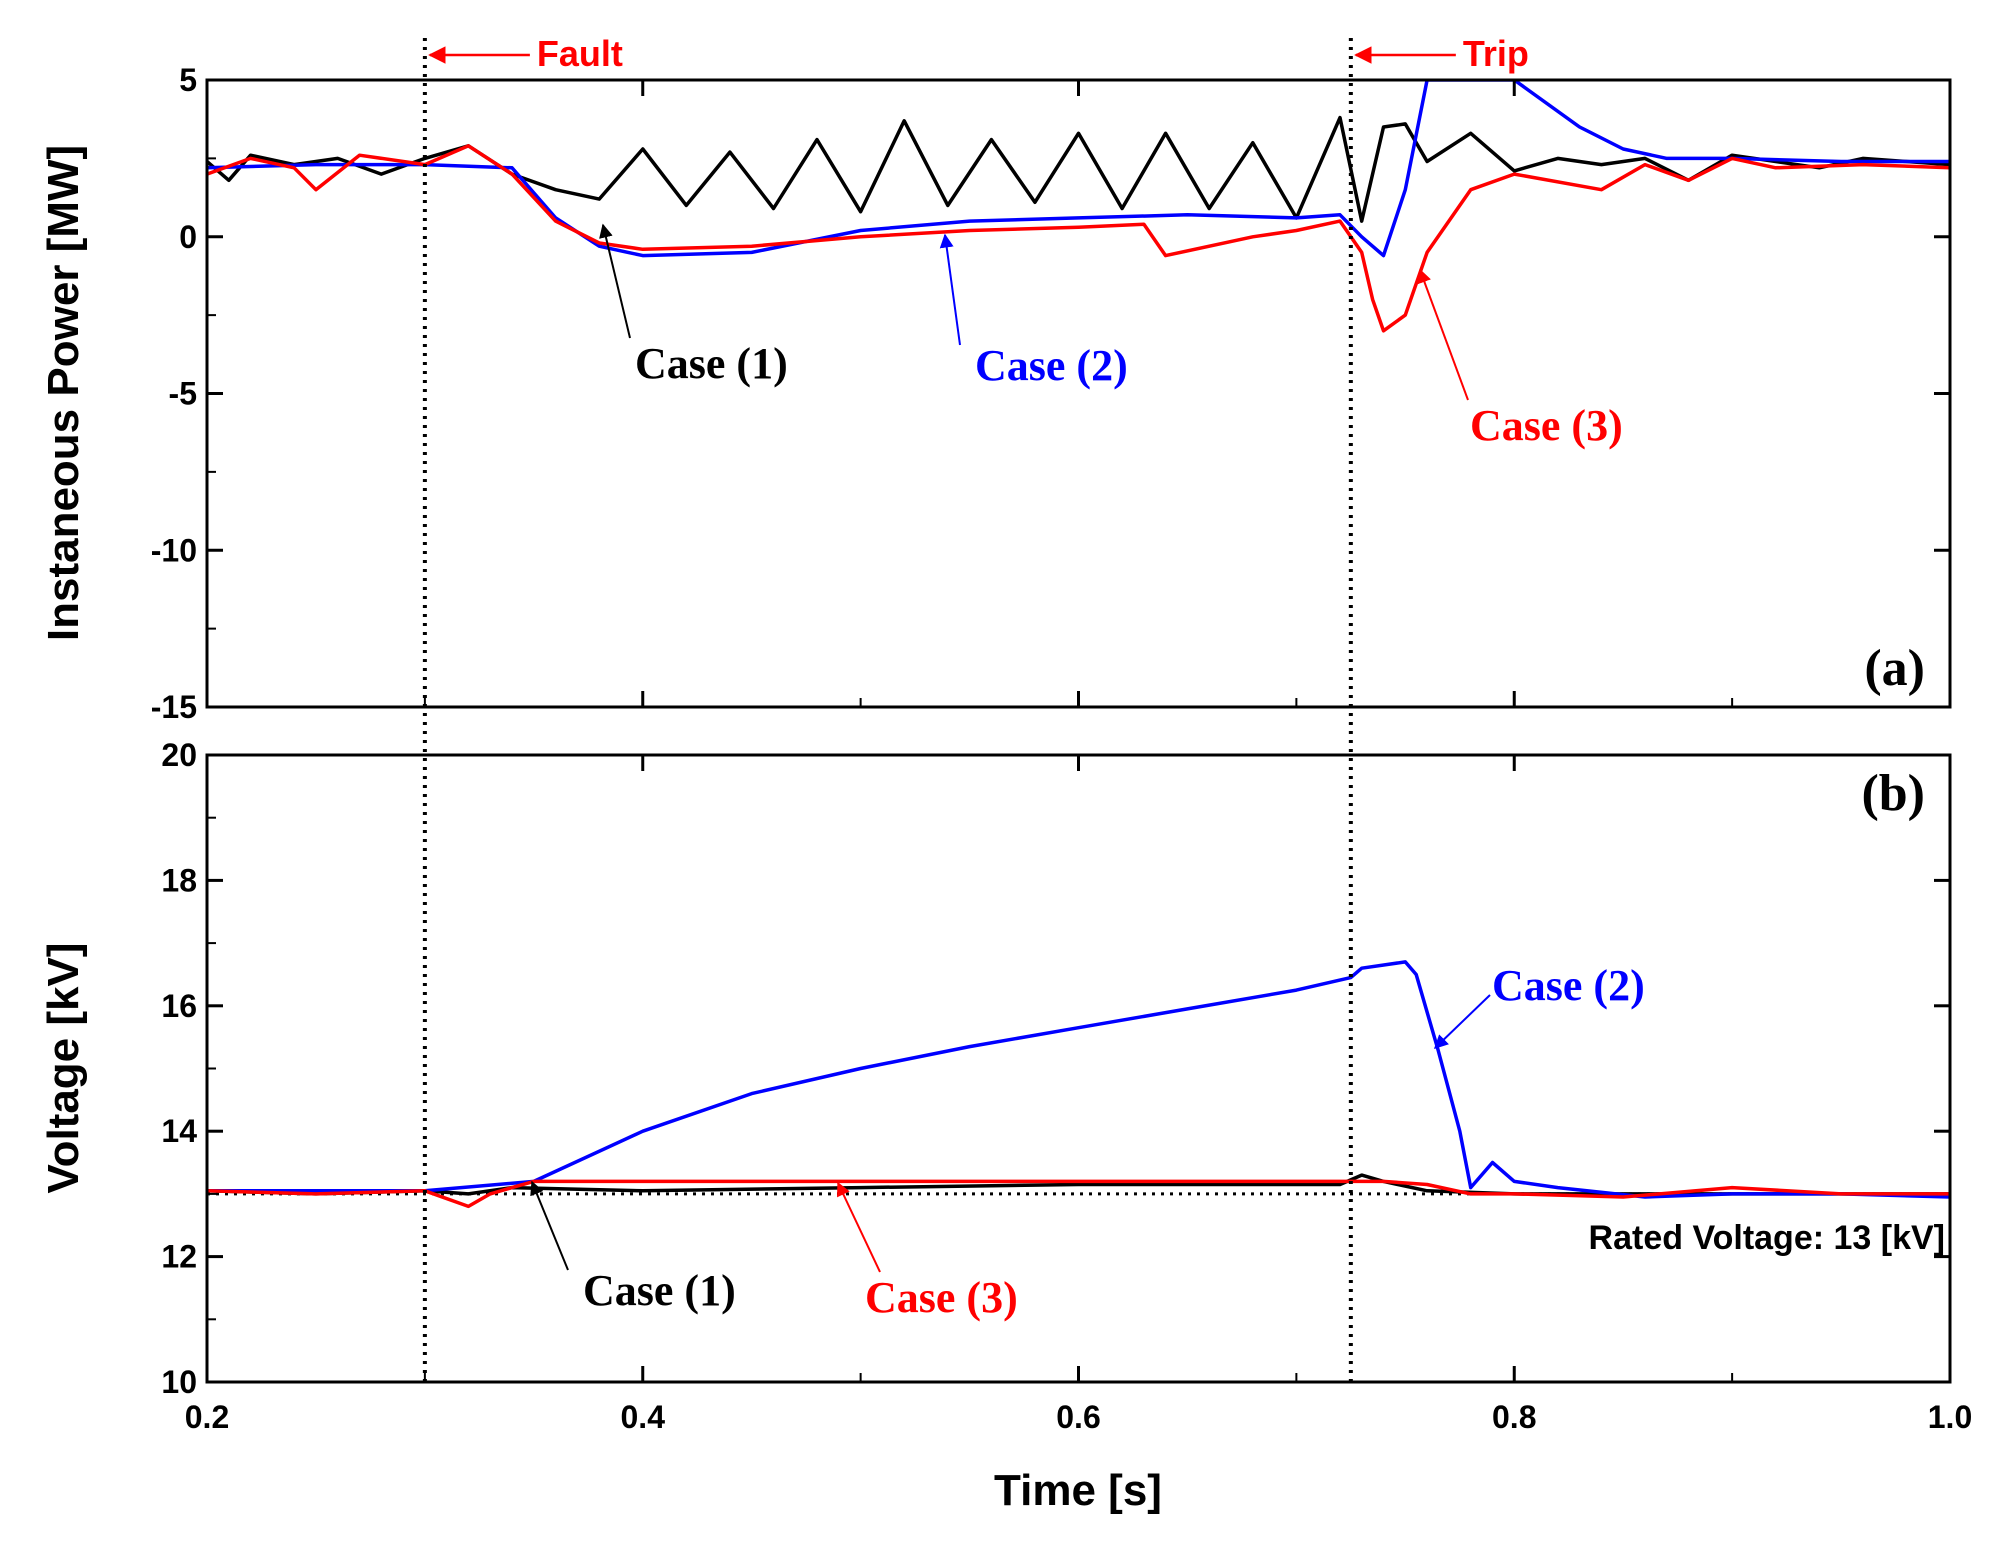 The image size is (2001, 1560). What do you see at coordinates (179, 880) in the screenshot?
I see `y-tick-label-b: 18` at bounding box center [179, 880].